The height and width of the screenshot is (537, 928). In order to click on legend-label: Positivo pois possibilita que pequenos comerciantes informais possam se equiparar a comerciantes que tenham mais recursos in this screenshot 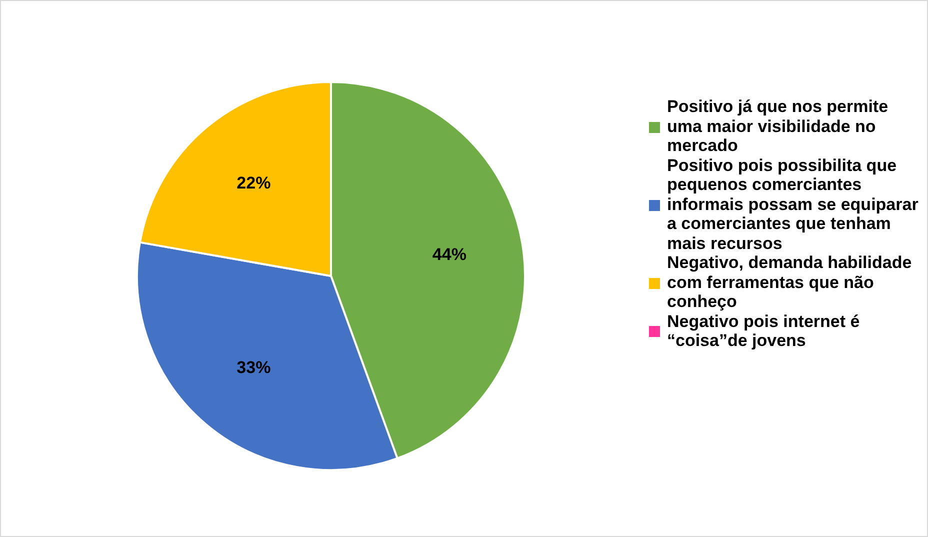, I will do `click(792, 204)`.